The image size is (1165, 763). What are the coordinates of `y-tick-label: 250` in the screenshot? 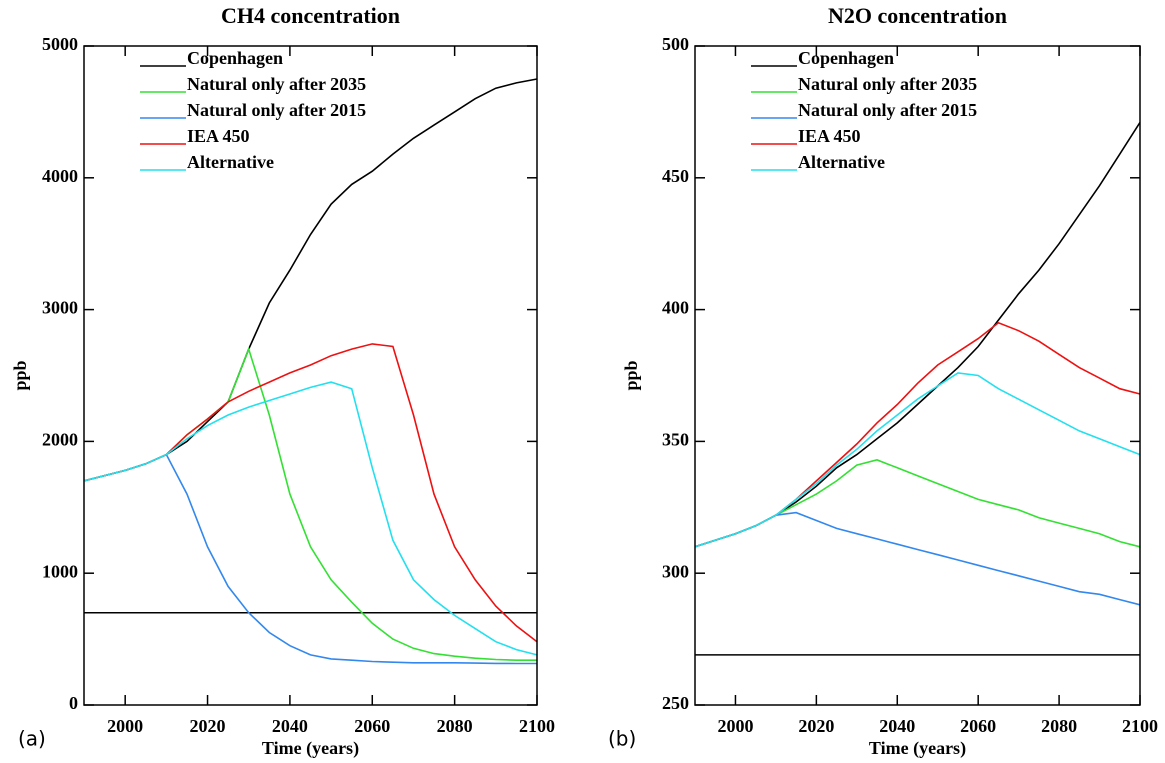 It's located at (675, 703).